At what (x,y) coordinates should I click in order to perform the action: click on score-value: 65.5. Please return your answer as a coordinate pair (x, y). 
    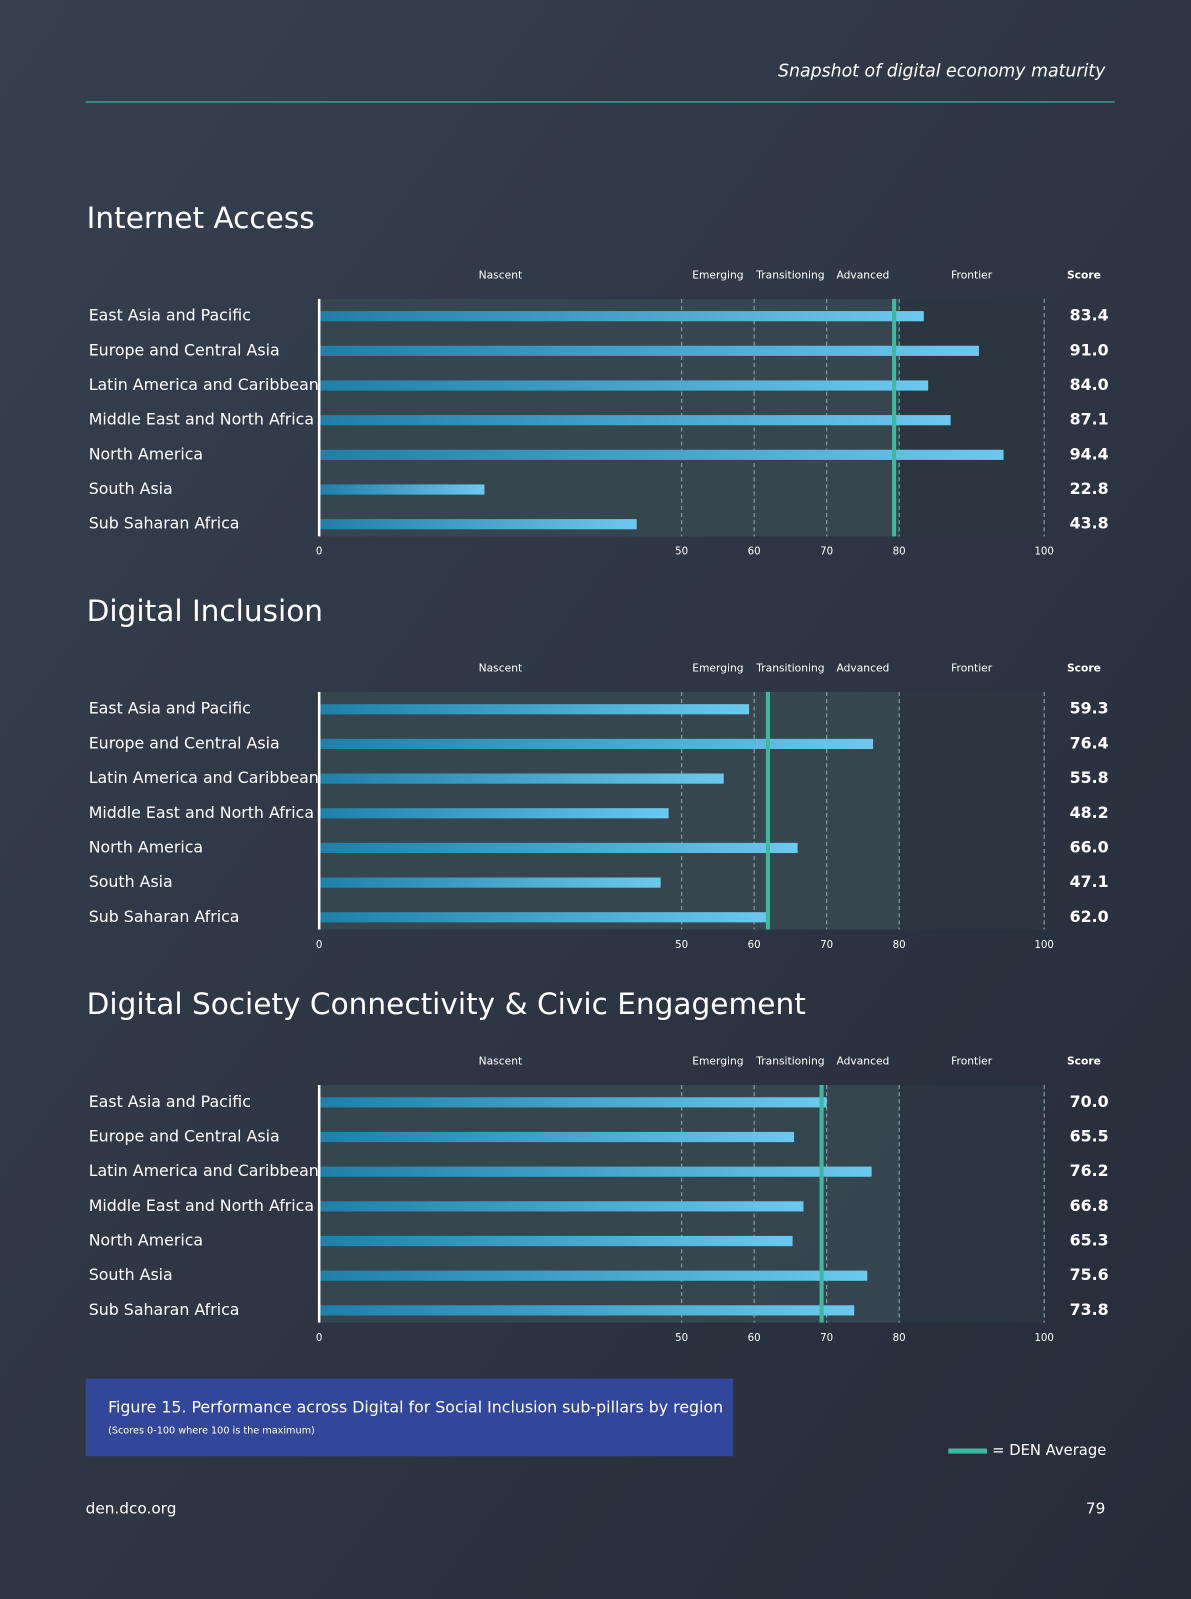
    Looking at the image, I should click on (1089, 1136).